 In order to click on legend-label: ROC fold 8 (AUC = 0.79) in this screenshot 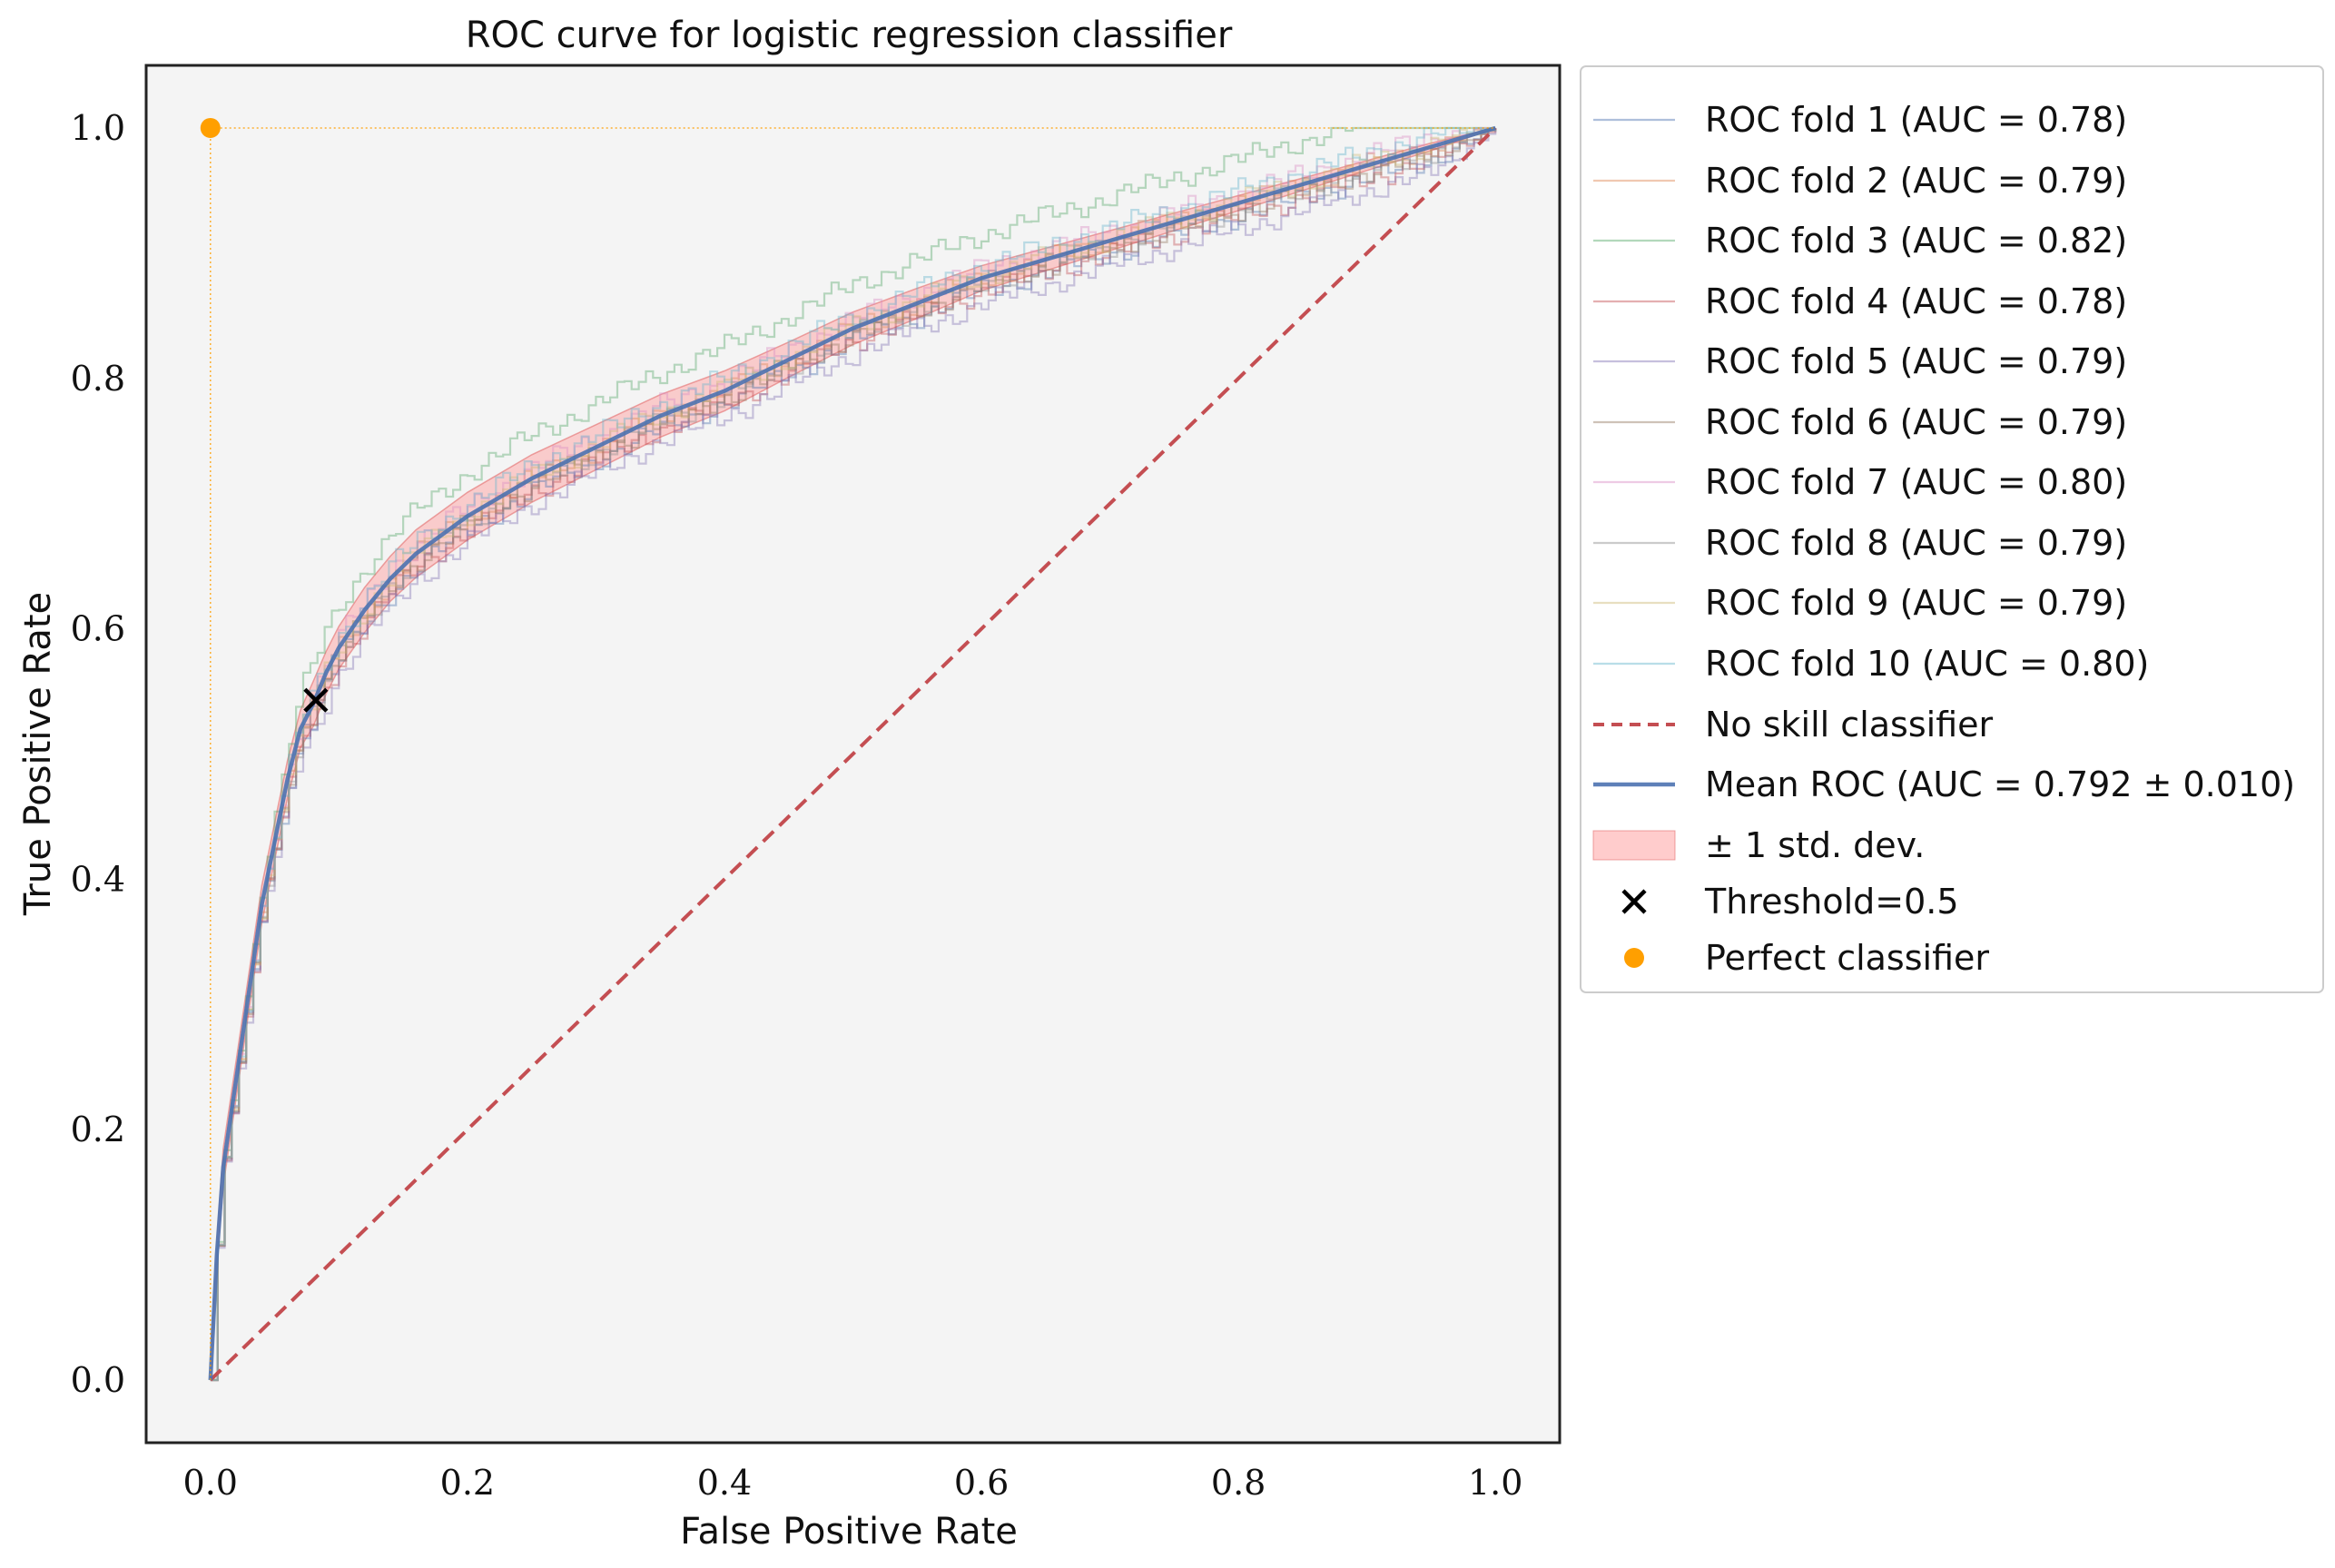, I will do `click(1916, 543)`.